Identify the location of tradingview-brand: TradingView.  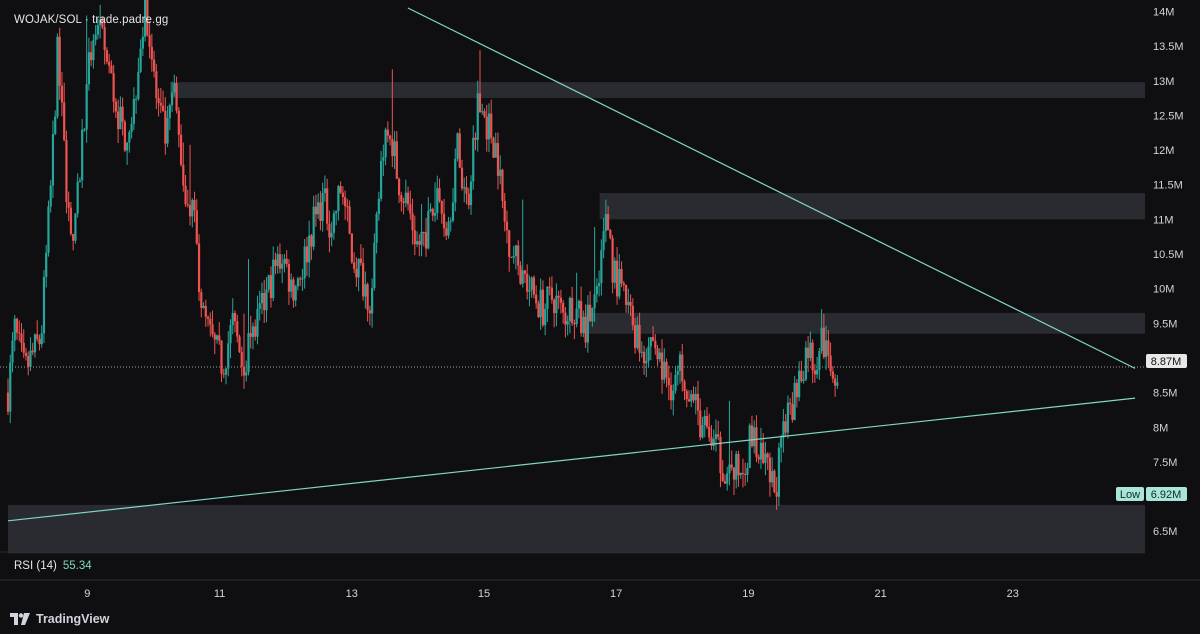
(59, 619).